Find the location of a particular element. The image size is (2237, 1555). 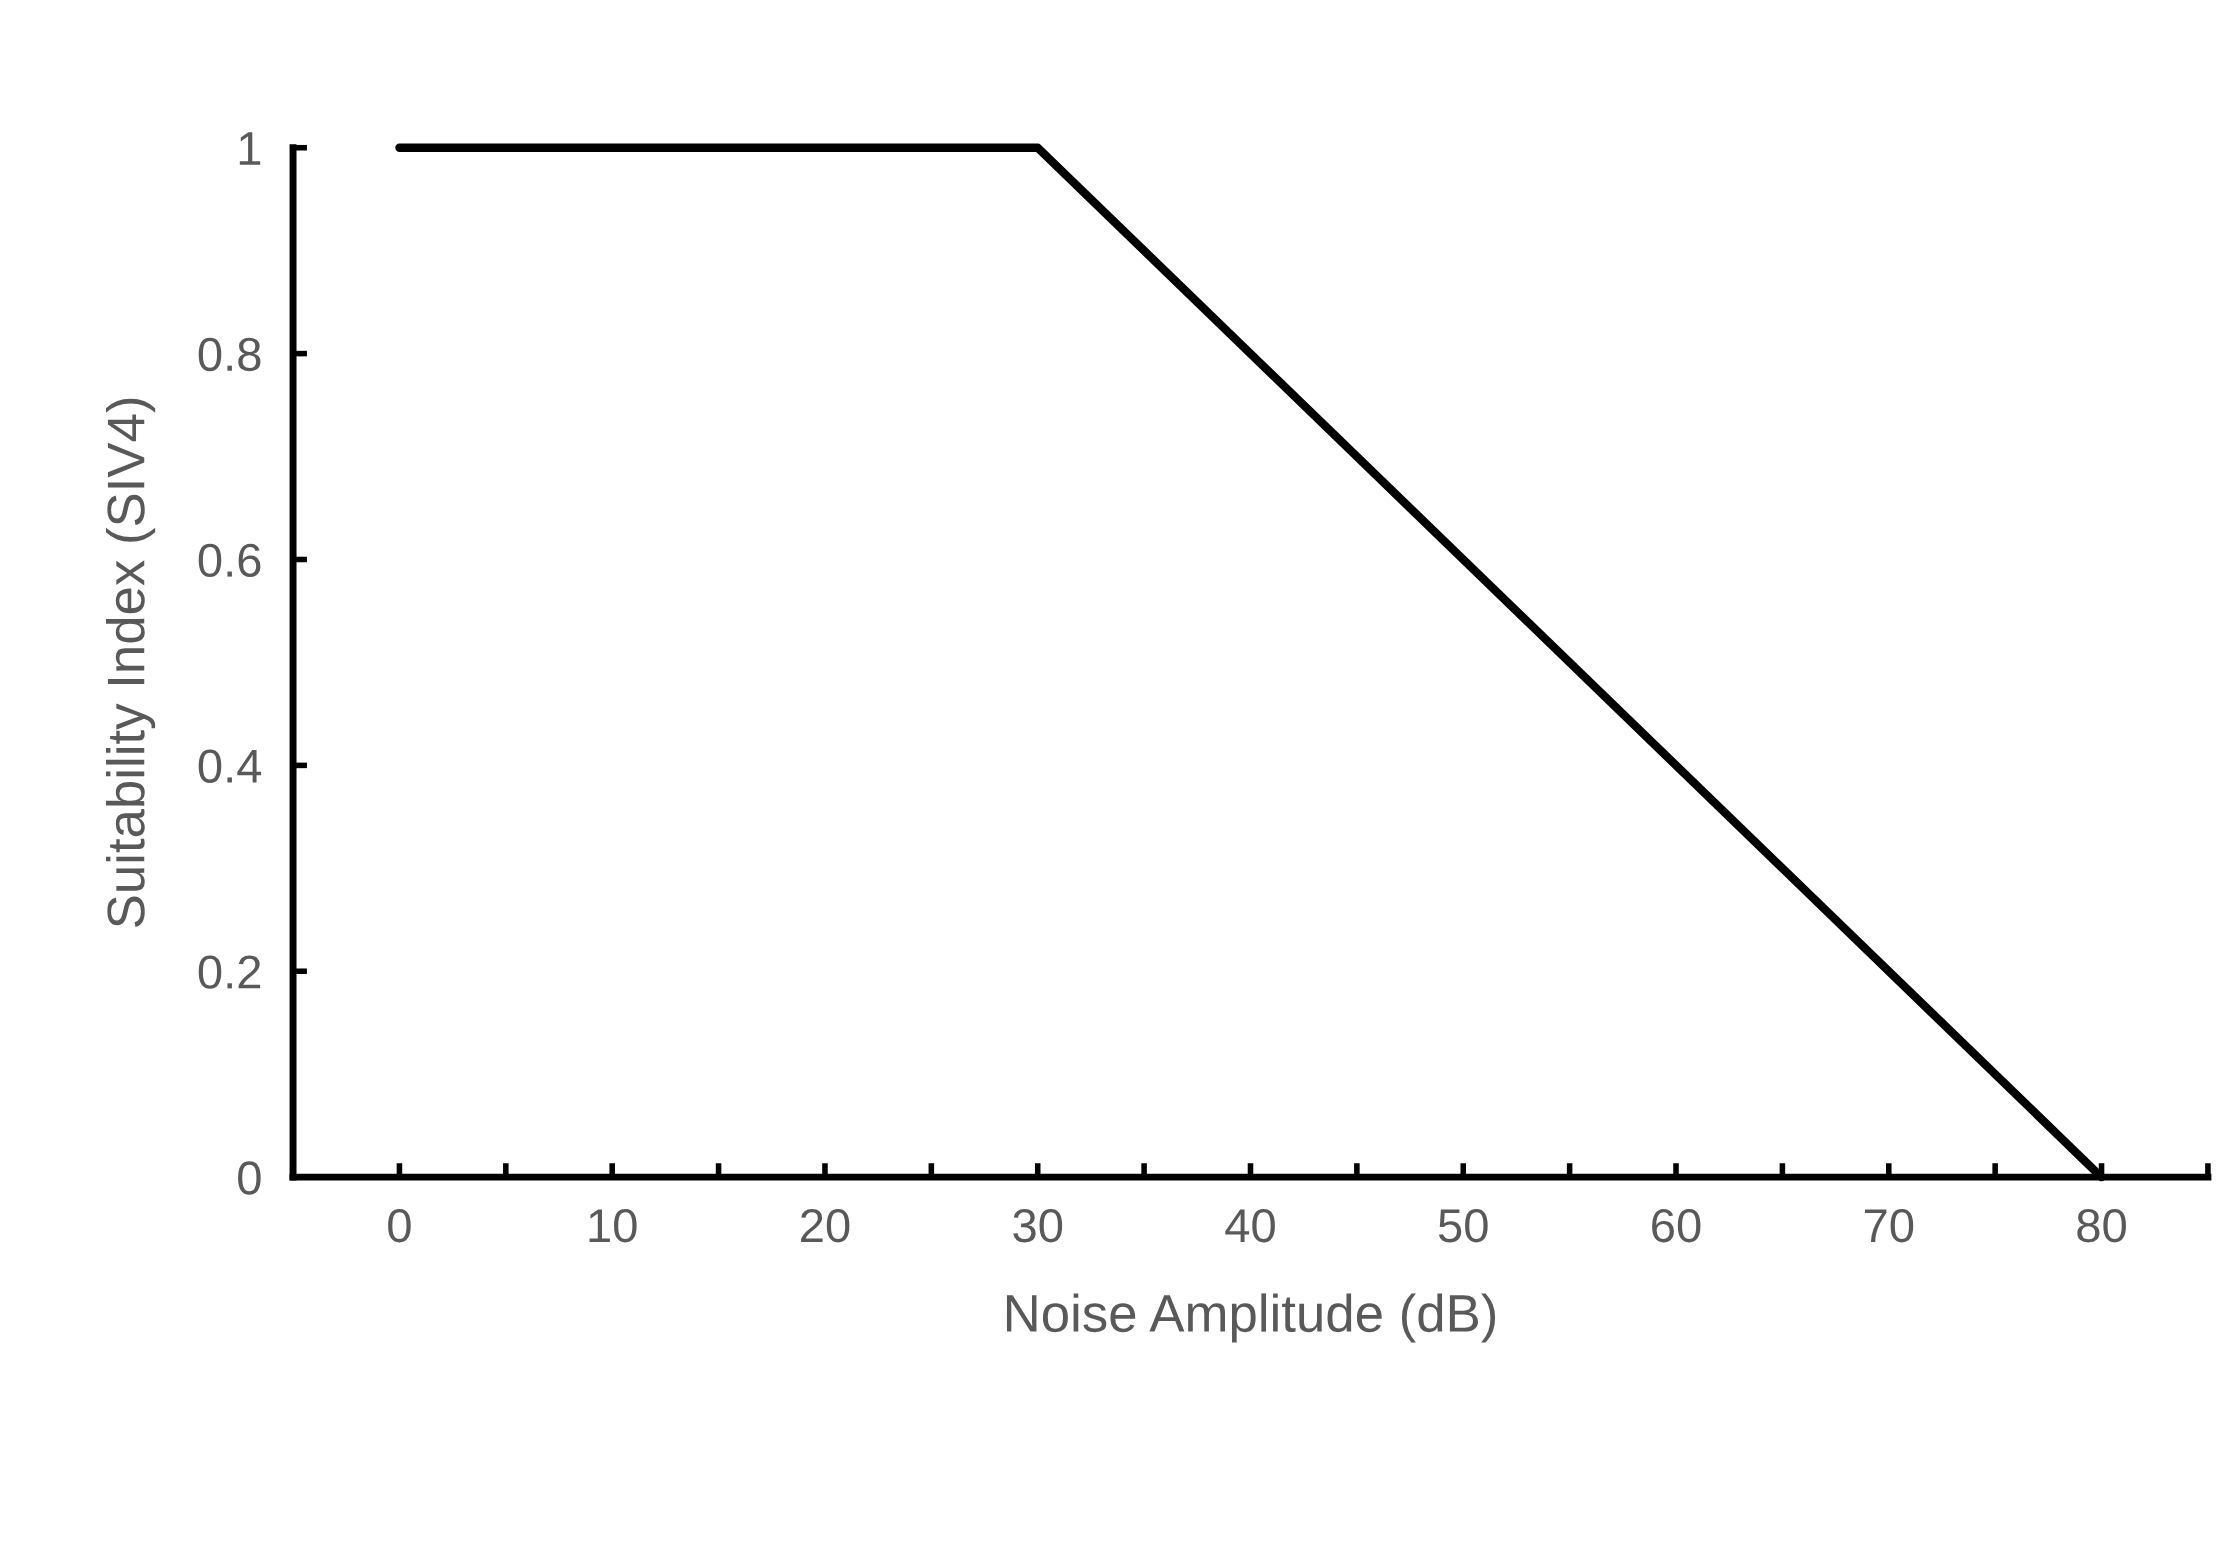

y-tick-label: 1 is located at coordinates (250, 148).